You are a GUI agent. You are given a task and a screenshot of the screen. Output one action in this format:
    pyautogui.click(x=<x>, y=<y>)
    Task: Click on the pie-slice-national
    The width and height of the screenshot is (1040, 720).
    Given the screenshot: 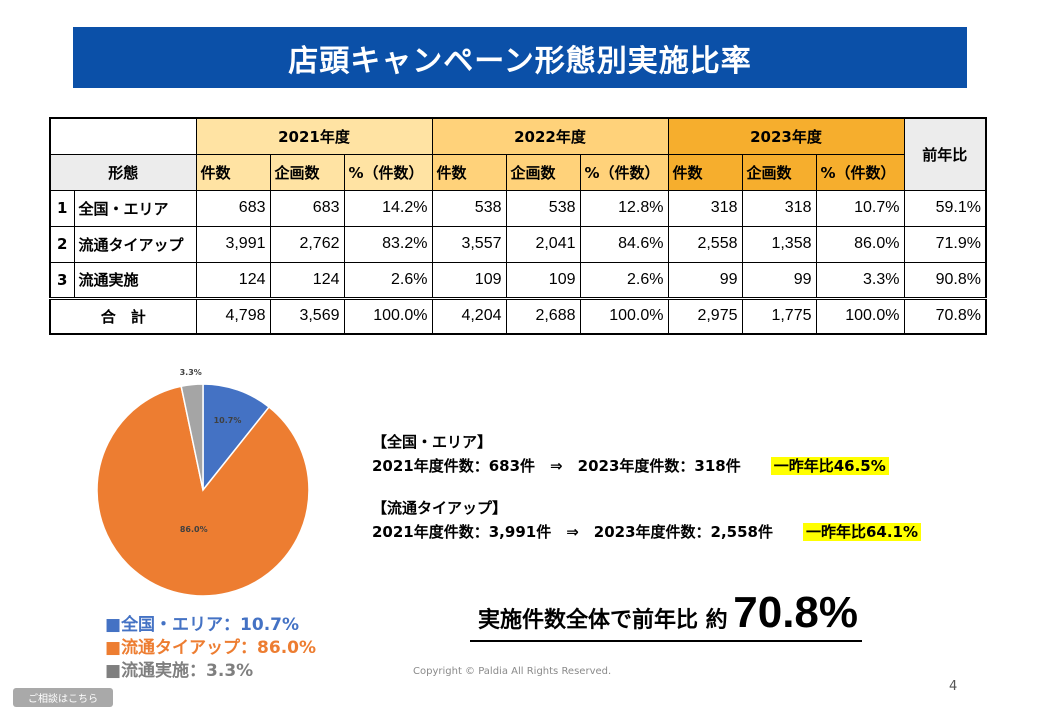 What is the action you would take?
    pyautogui.click(x=236, y=438)
    